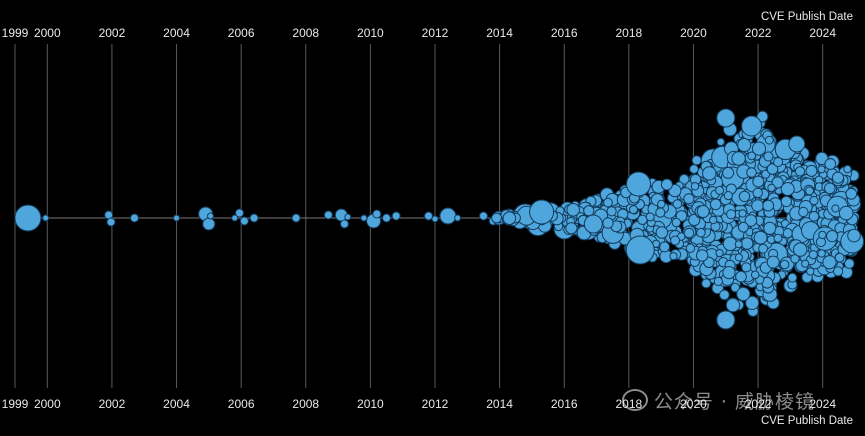 The height and width of the screenshot is (436, 865). I want to click on tick-label-top-2002: 2002, so click(112, 33).